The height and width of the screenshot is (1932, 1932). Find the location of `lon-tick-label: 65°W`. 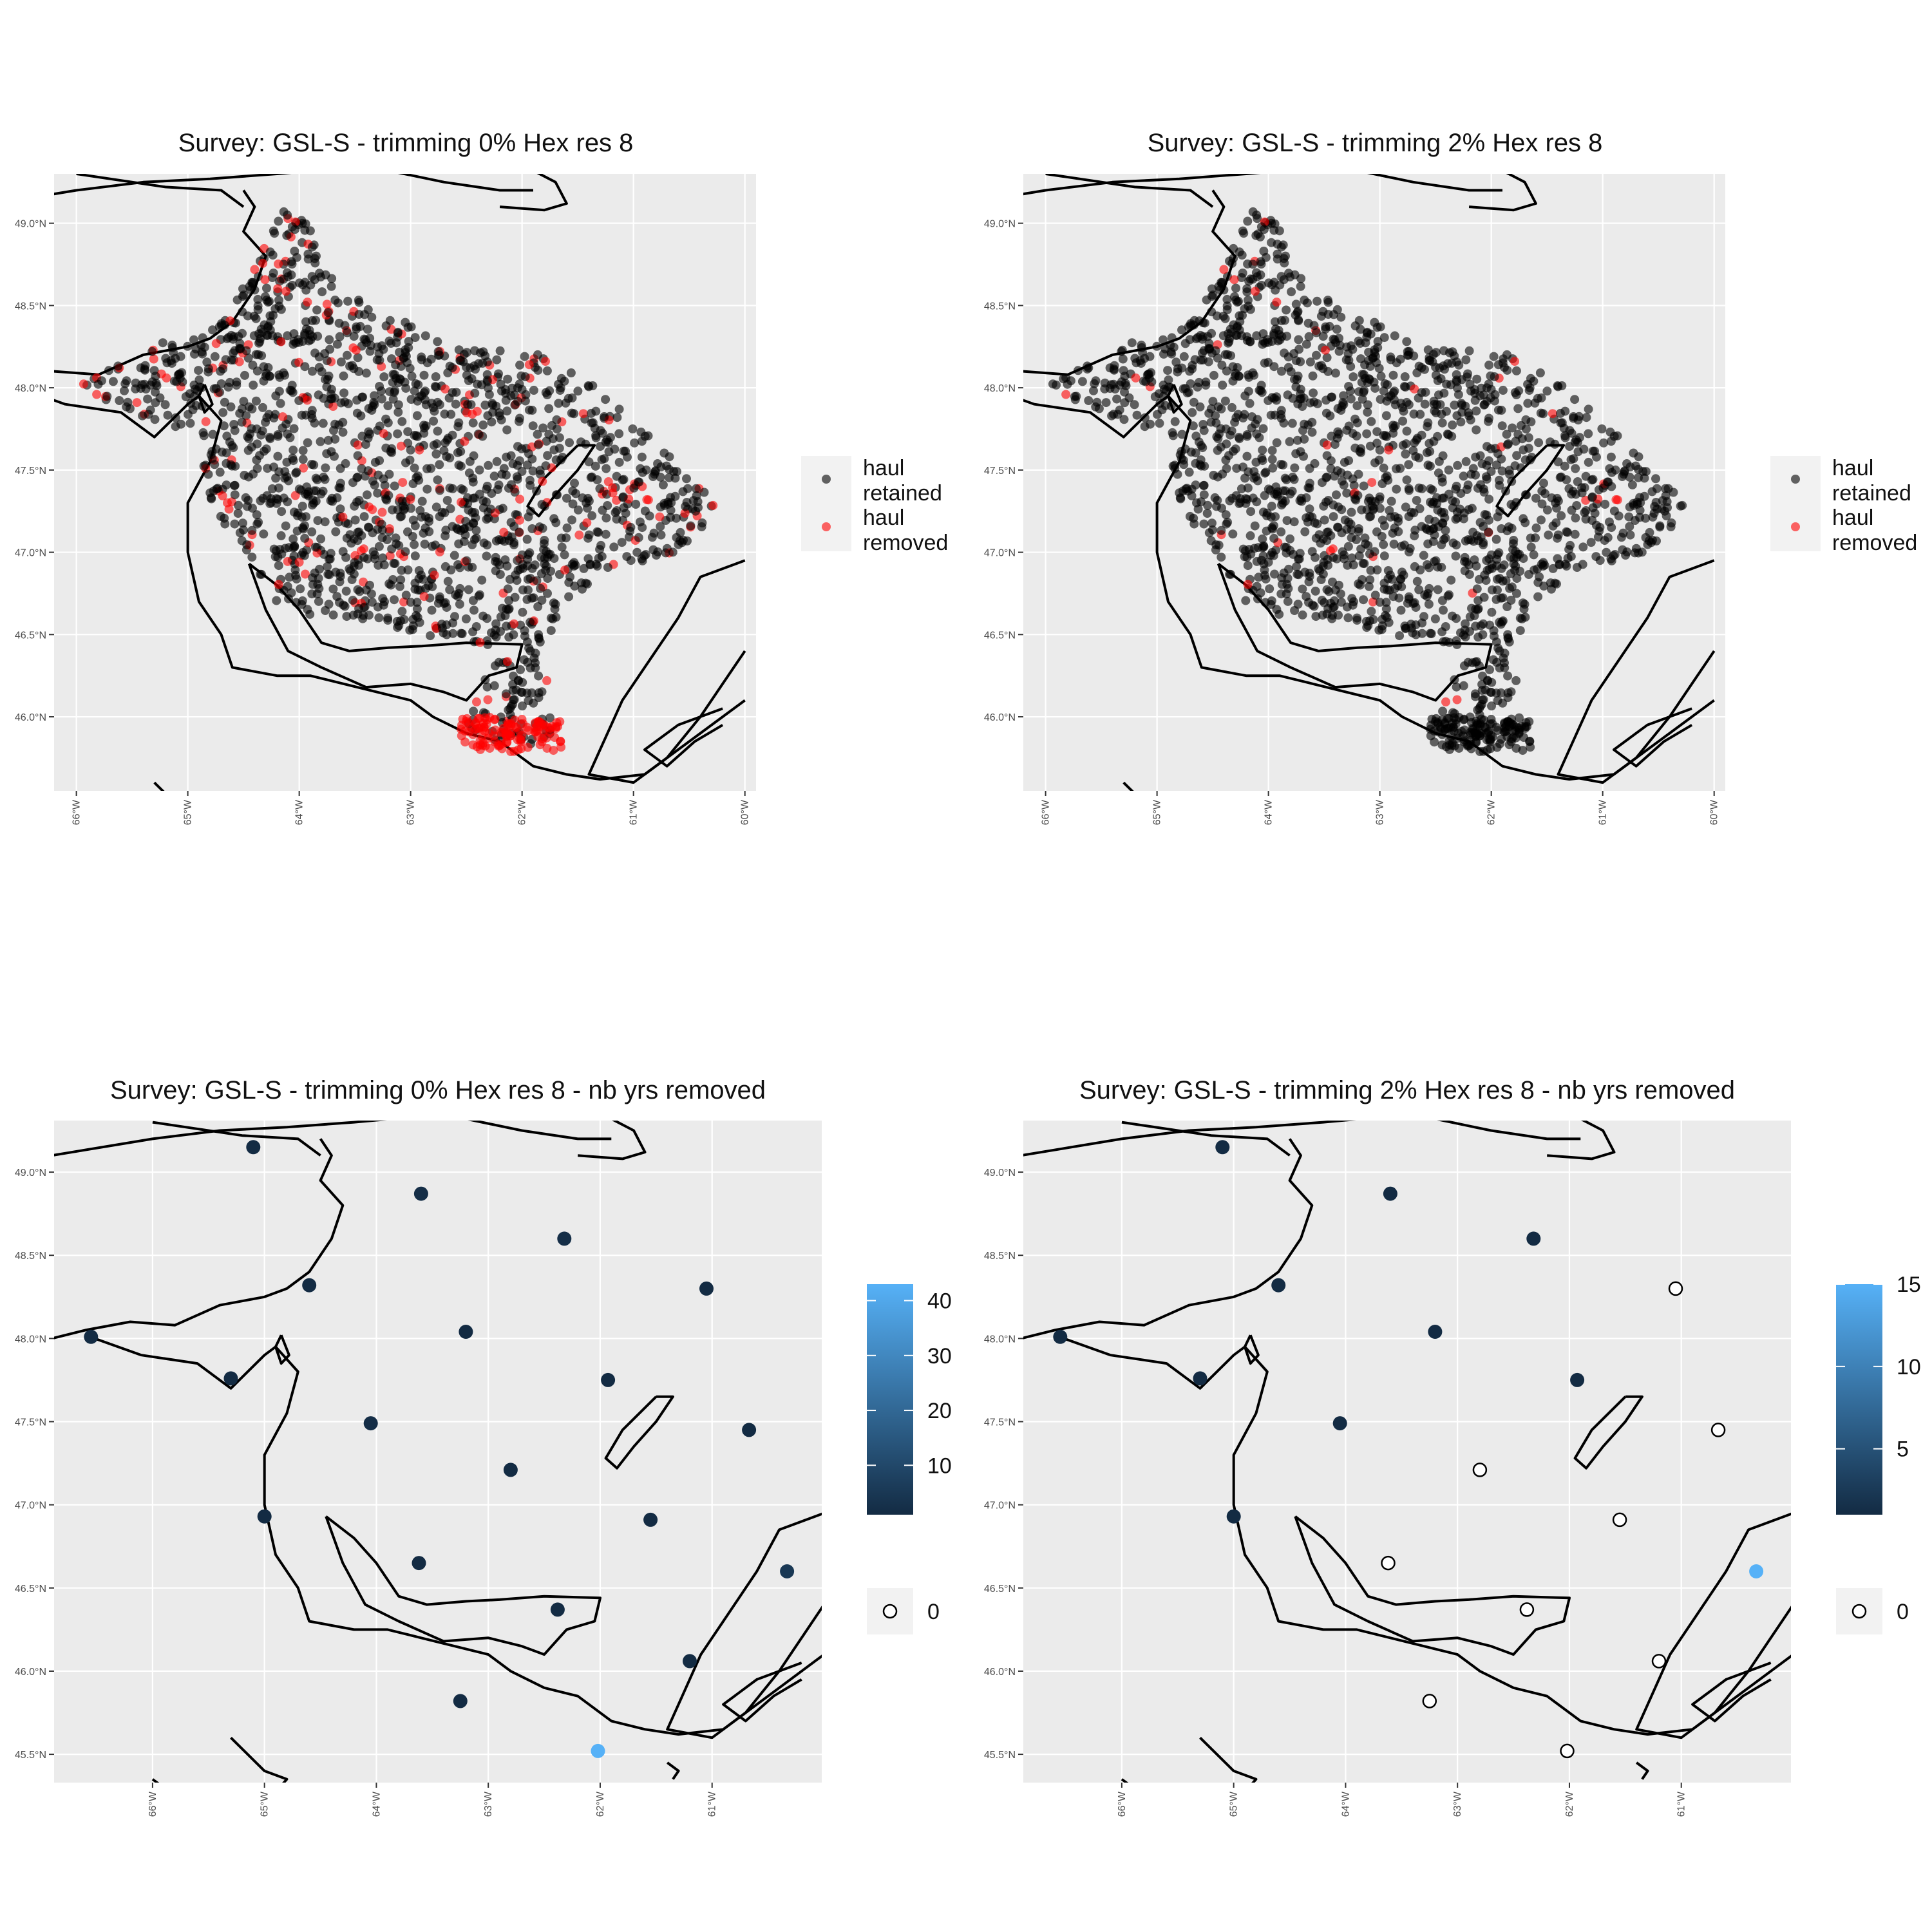

lon-tick-label: 65°W is located at coordinates (189, 812).